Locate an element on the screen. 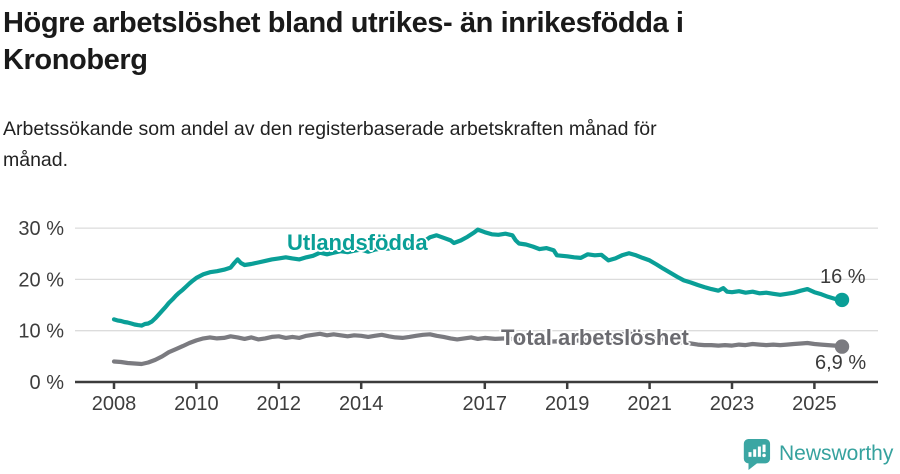 This screenshot has height=474, width=900. series-label-total-arbetsloshet: Total arbetslöshet is located at coordinates (595, 337).